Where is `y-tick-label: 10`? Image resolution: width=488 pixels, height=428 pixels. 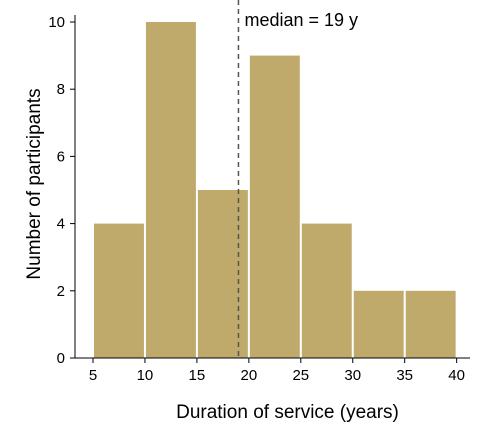
y-tick-label: 10 is located at coordinates (56, 22).